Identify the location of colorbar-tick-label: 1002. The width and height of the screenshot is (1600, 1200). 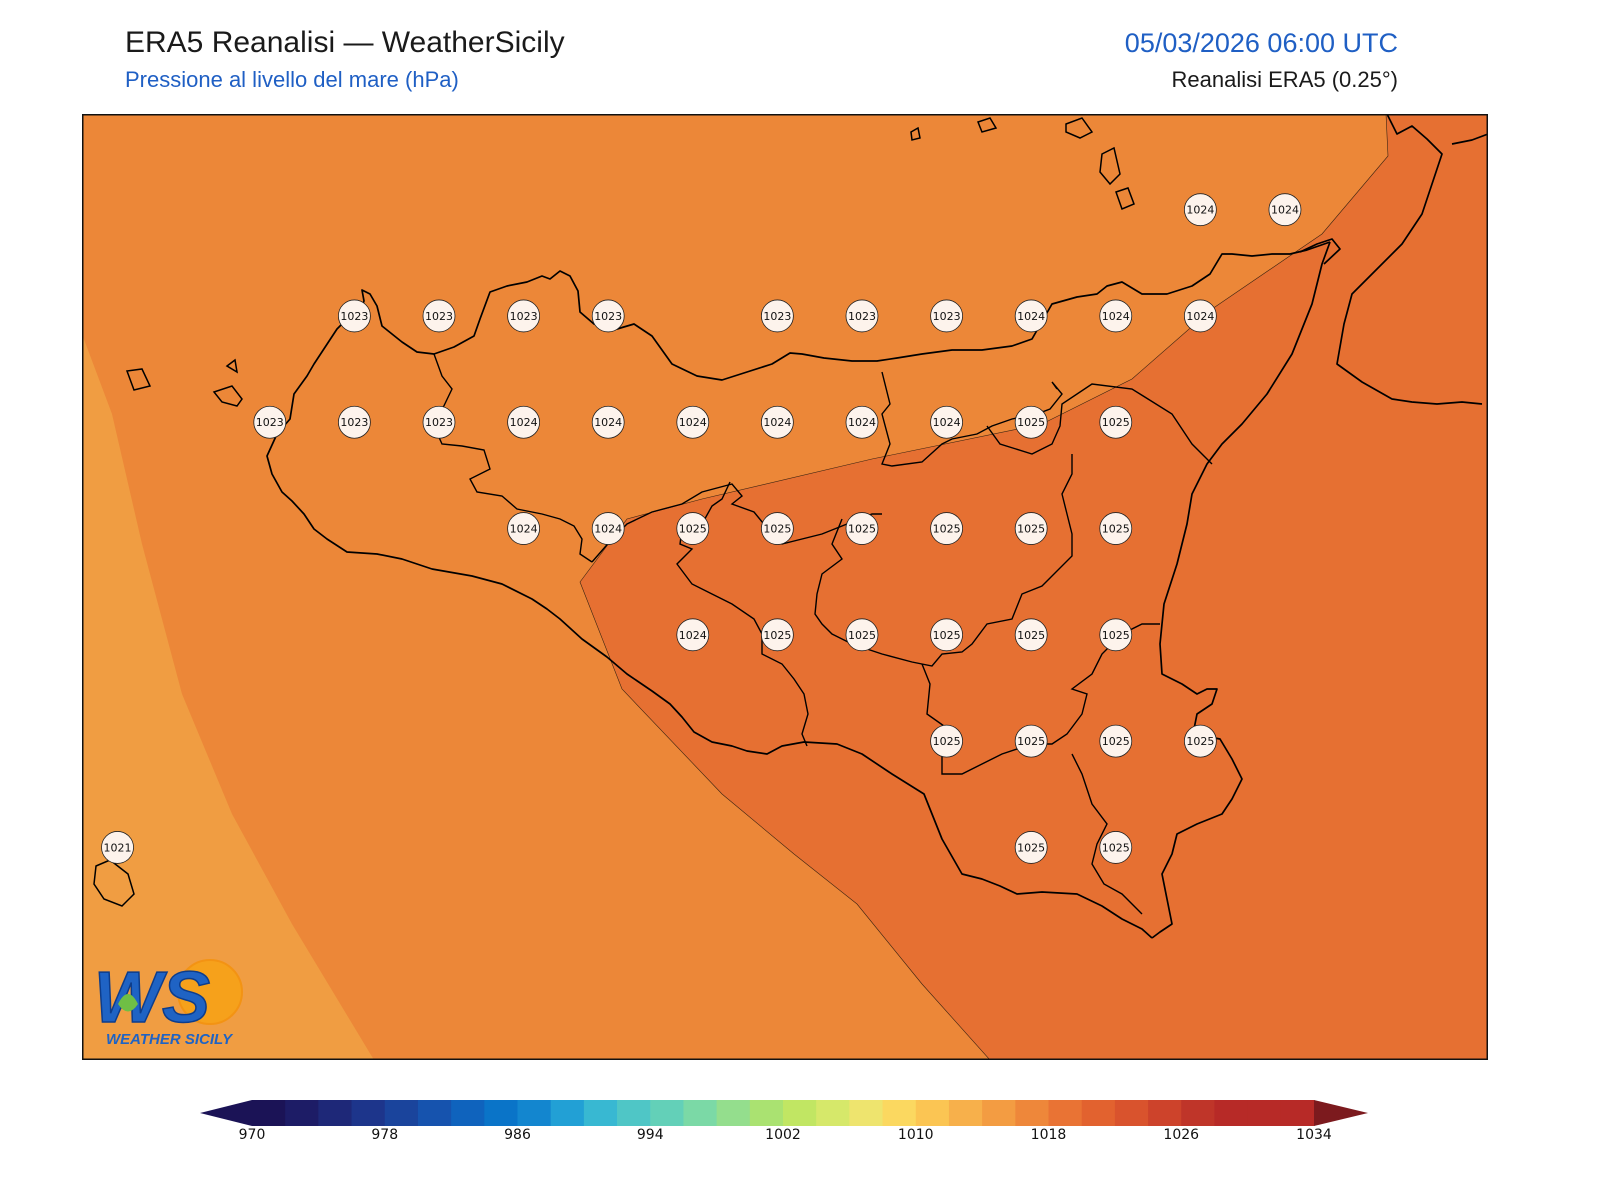
(783, 1133).